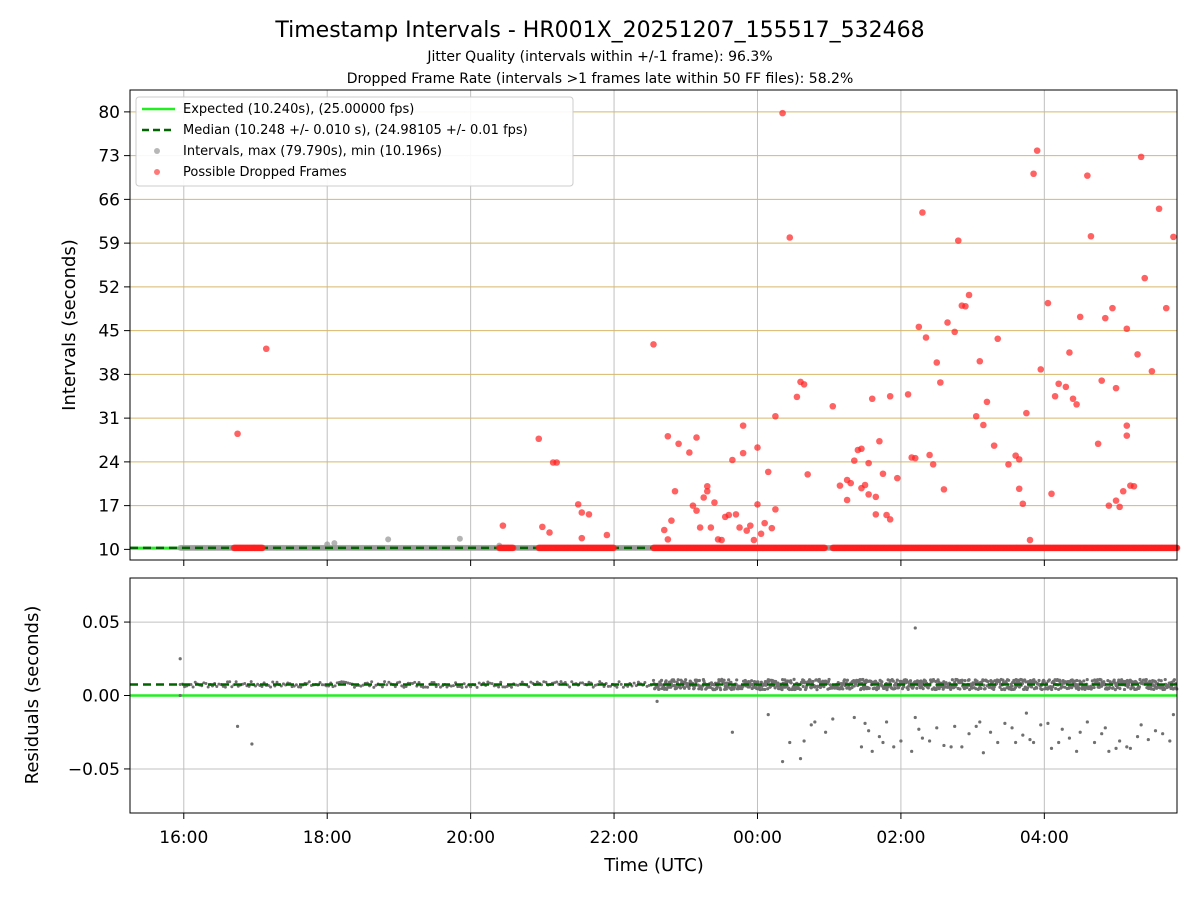  What do you see at coordinates (183, 838) in the screenshot?
I see `x-tick-label: 16:00` at bounding box center [183, 838].